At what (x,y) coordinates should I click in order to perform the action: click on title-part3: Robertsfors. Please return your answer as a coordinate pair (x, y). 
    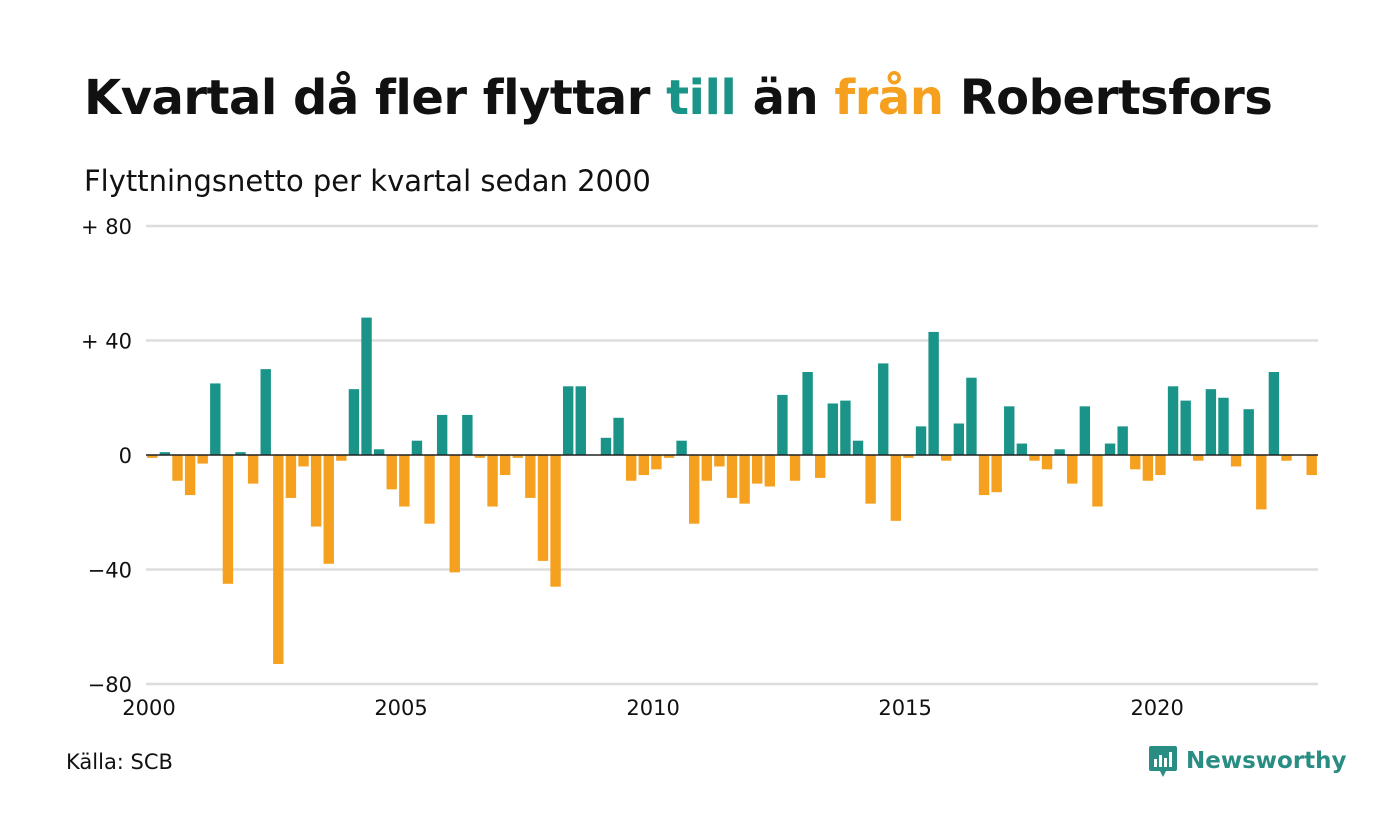
    Looking at the image, I should click on (1108, 98).